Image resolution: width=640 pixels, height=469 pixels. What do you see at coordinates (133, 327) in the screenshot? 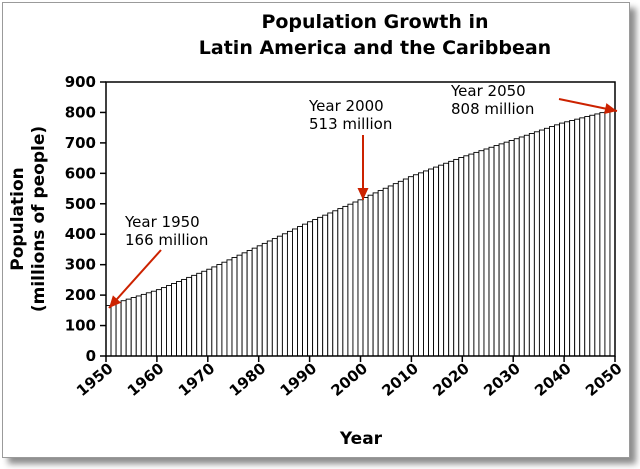
I see `bar-1955` at bounding box center [133, 327].